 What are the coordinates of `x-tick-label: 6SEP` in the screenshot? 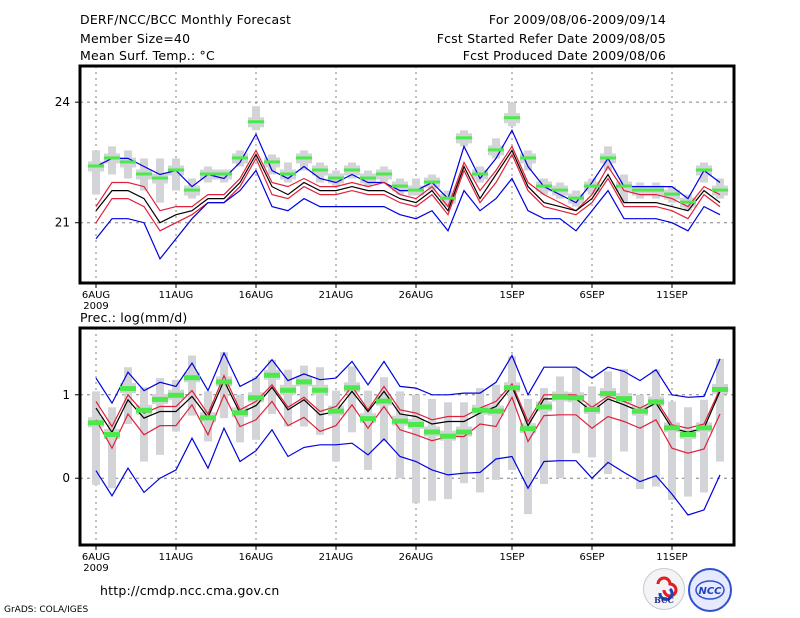 It's located at (591, 295).